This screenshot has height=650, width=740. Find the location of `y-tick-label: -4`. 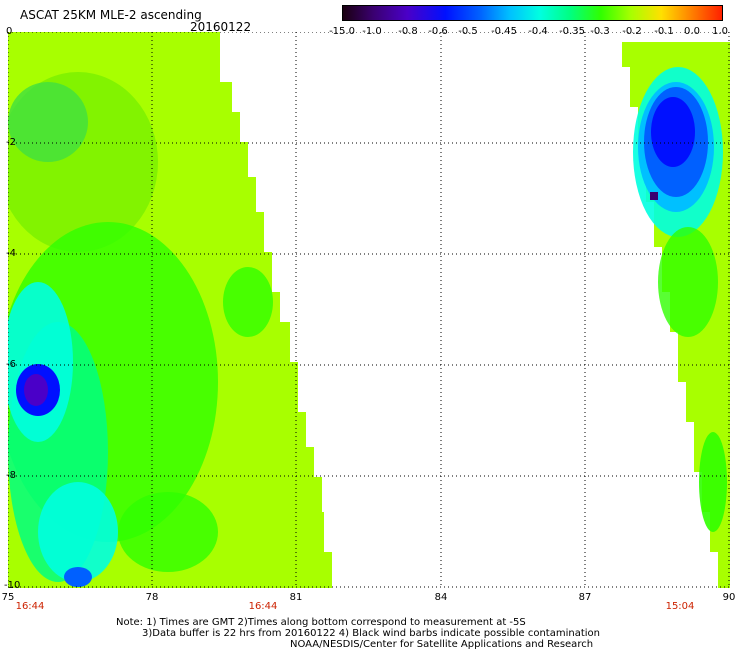

y-tick-label: -4 is located at coordinates (11, 253).